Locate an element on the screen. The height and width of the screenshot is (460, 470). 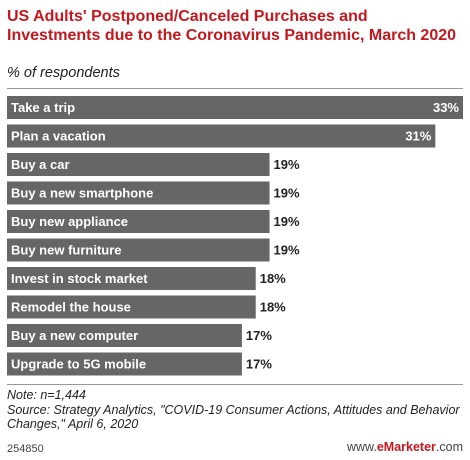
category-label: Upgrade to 5G mobile is located at coordinates (78, 364).